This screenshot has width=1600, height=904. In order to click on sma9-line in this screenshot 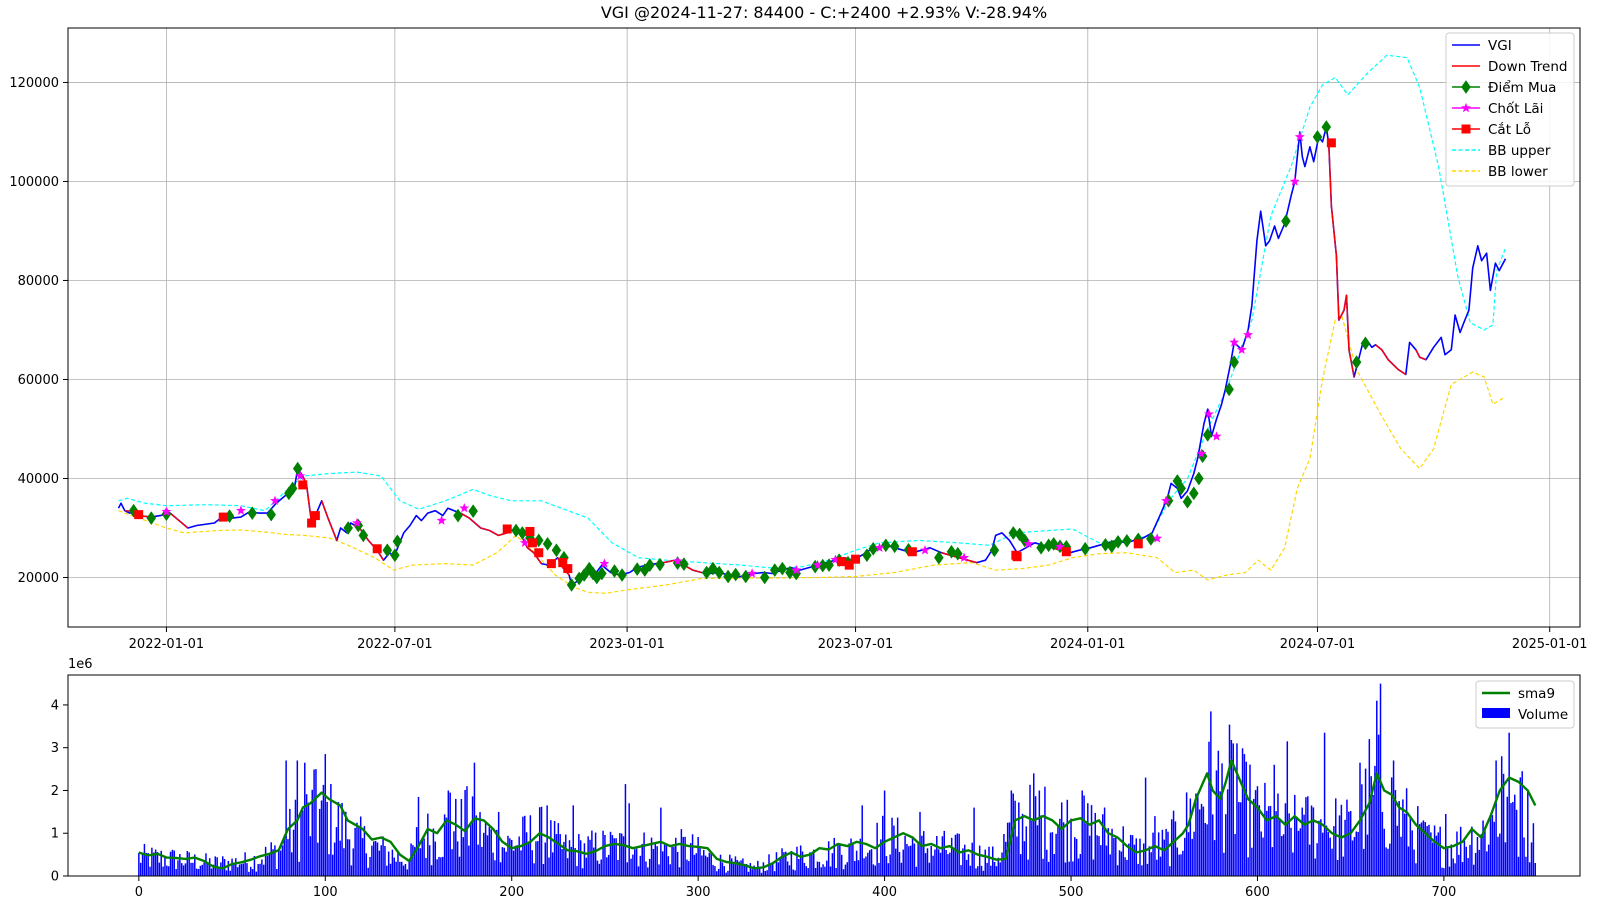, I will do `click(837, 814)`.